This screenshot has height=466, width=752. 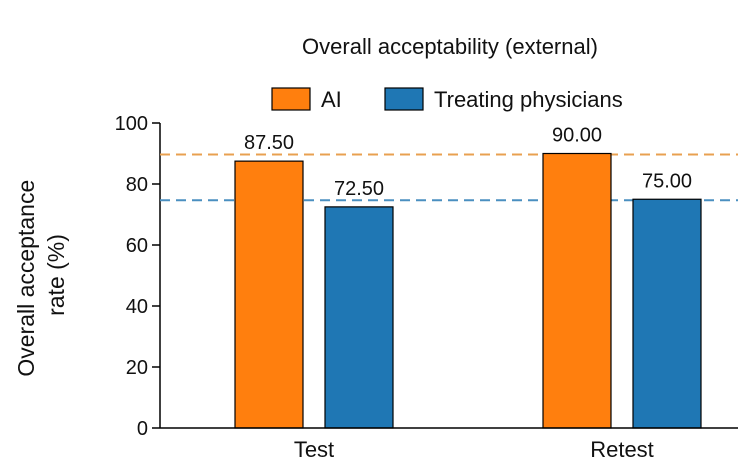 I want to click on legend: AI Treating physicians, so click(x=447, y=99).